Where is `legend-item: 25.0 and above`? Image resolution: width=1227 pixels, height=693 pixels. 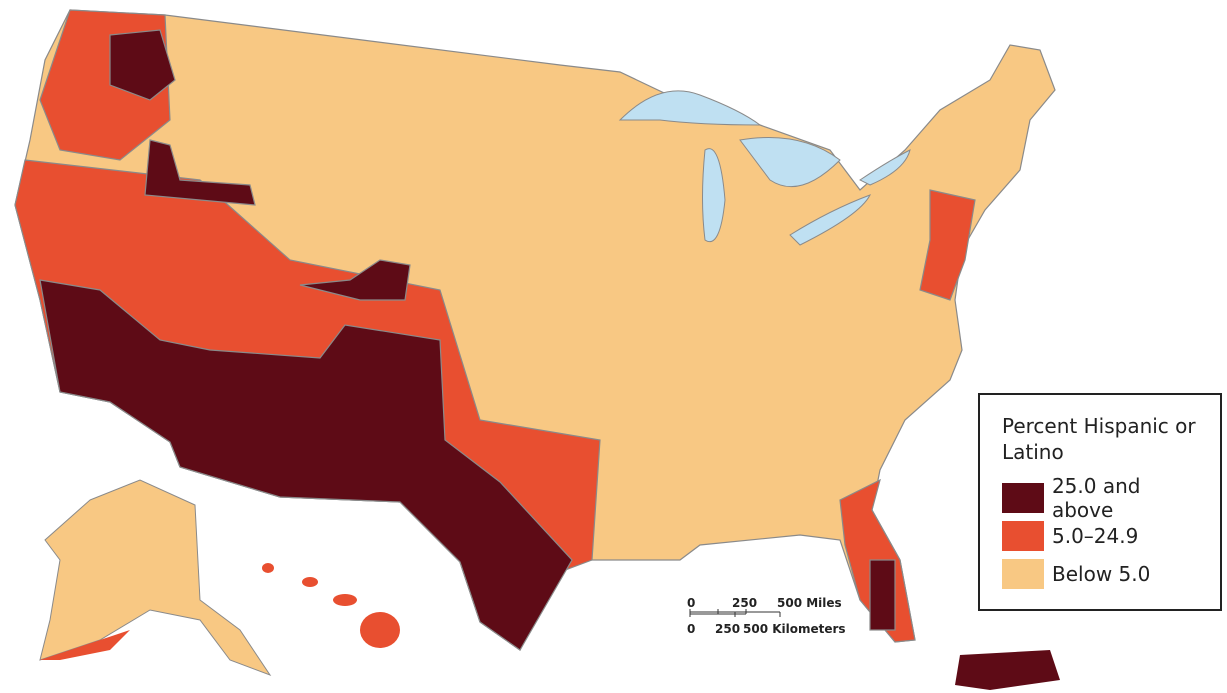
legend-item: 25.0 and above is located at coordinates (1105, 498).